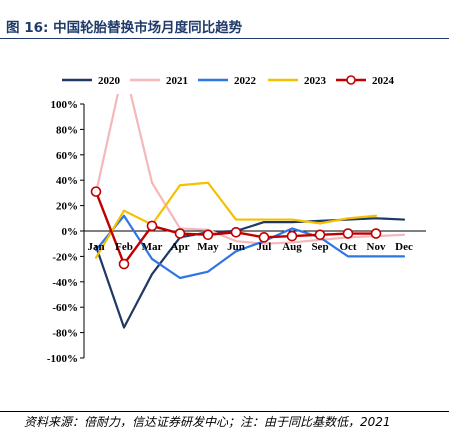  Describe the element at coordinates (315, 81) in the screenshot. I see `legend-label-2023: 2023` at that location.